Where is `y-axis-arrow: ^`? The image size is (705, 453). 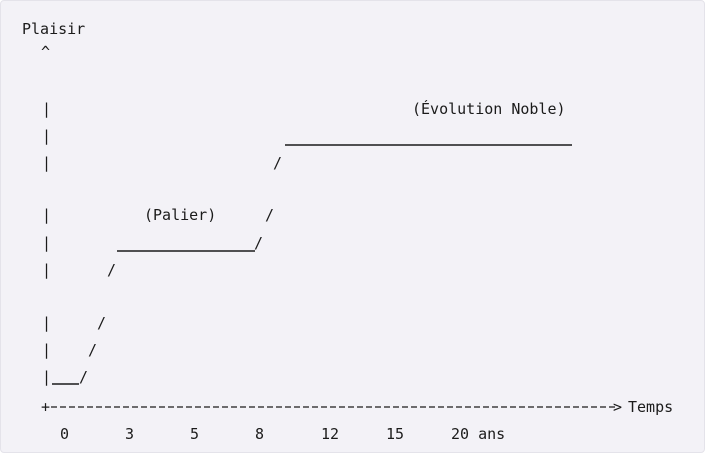
y-axis-arrow: ^ is located at coordinates (46, 52).